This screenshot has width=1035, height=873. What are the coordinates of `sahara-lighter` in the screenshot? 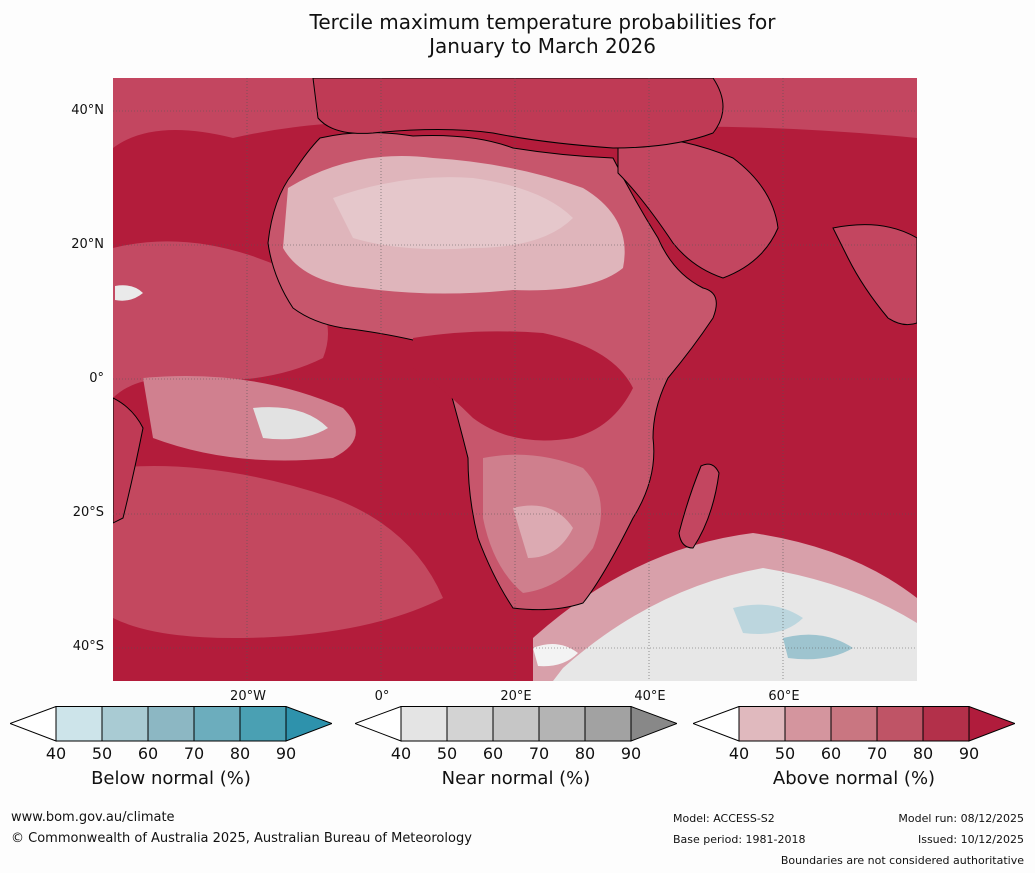 It's located at (453, 213).